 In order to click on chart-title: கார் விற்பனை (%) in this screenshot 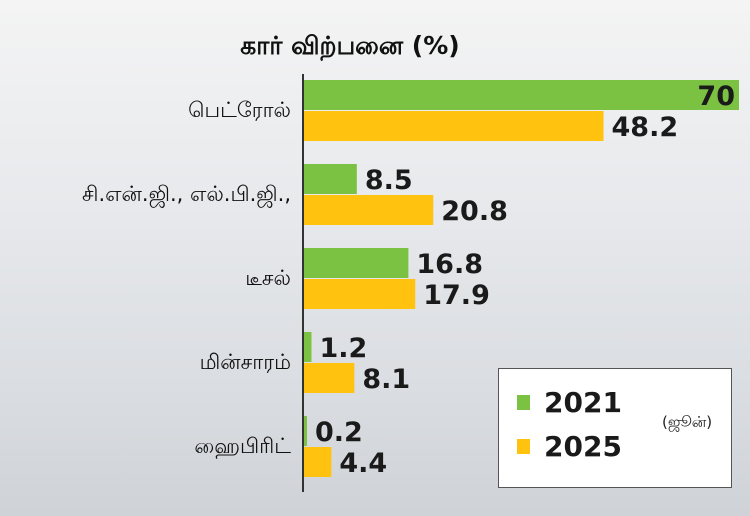, I will do `click(349, 46)`.